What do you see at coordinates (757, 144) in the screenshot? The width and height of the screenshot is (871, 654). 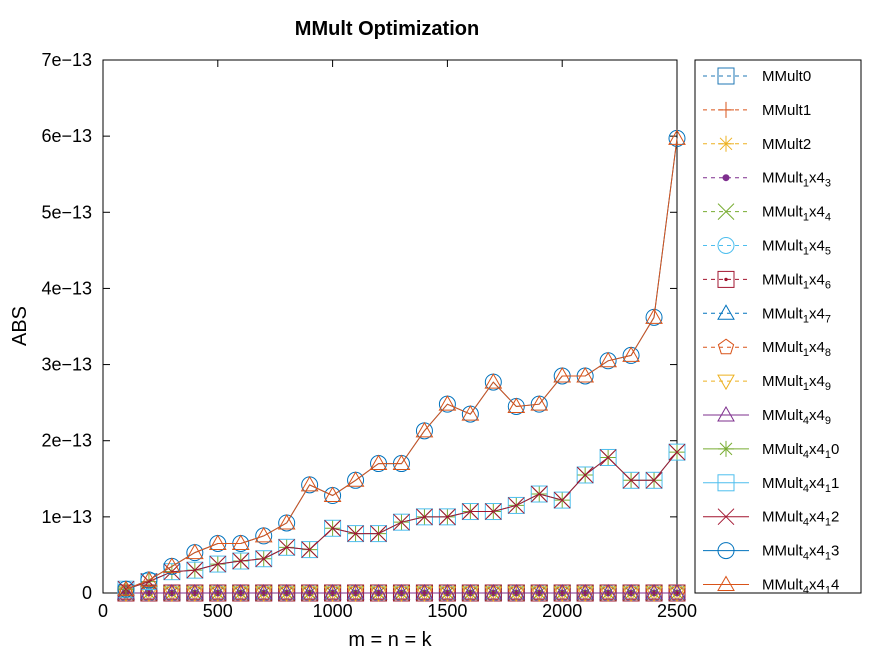 I see `legend-item: MMult2` at bounding box center [757, 144].